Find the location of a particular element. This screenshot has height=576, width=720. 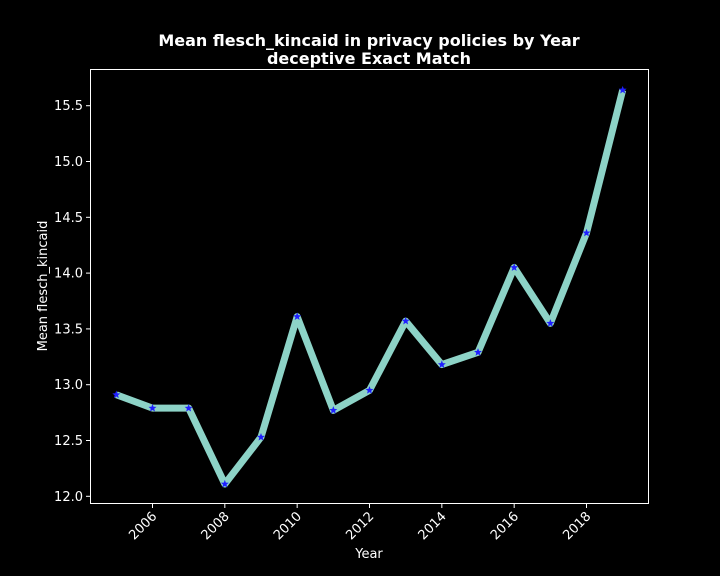

x-tick-label: 2014 is located at coordinates (433, 526).